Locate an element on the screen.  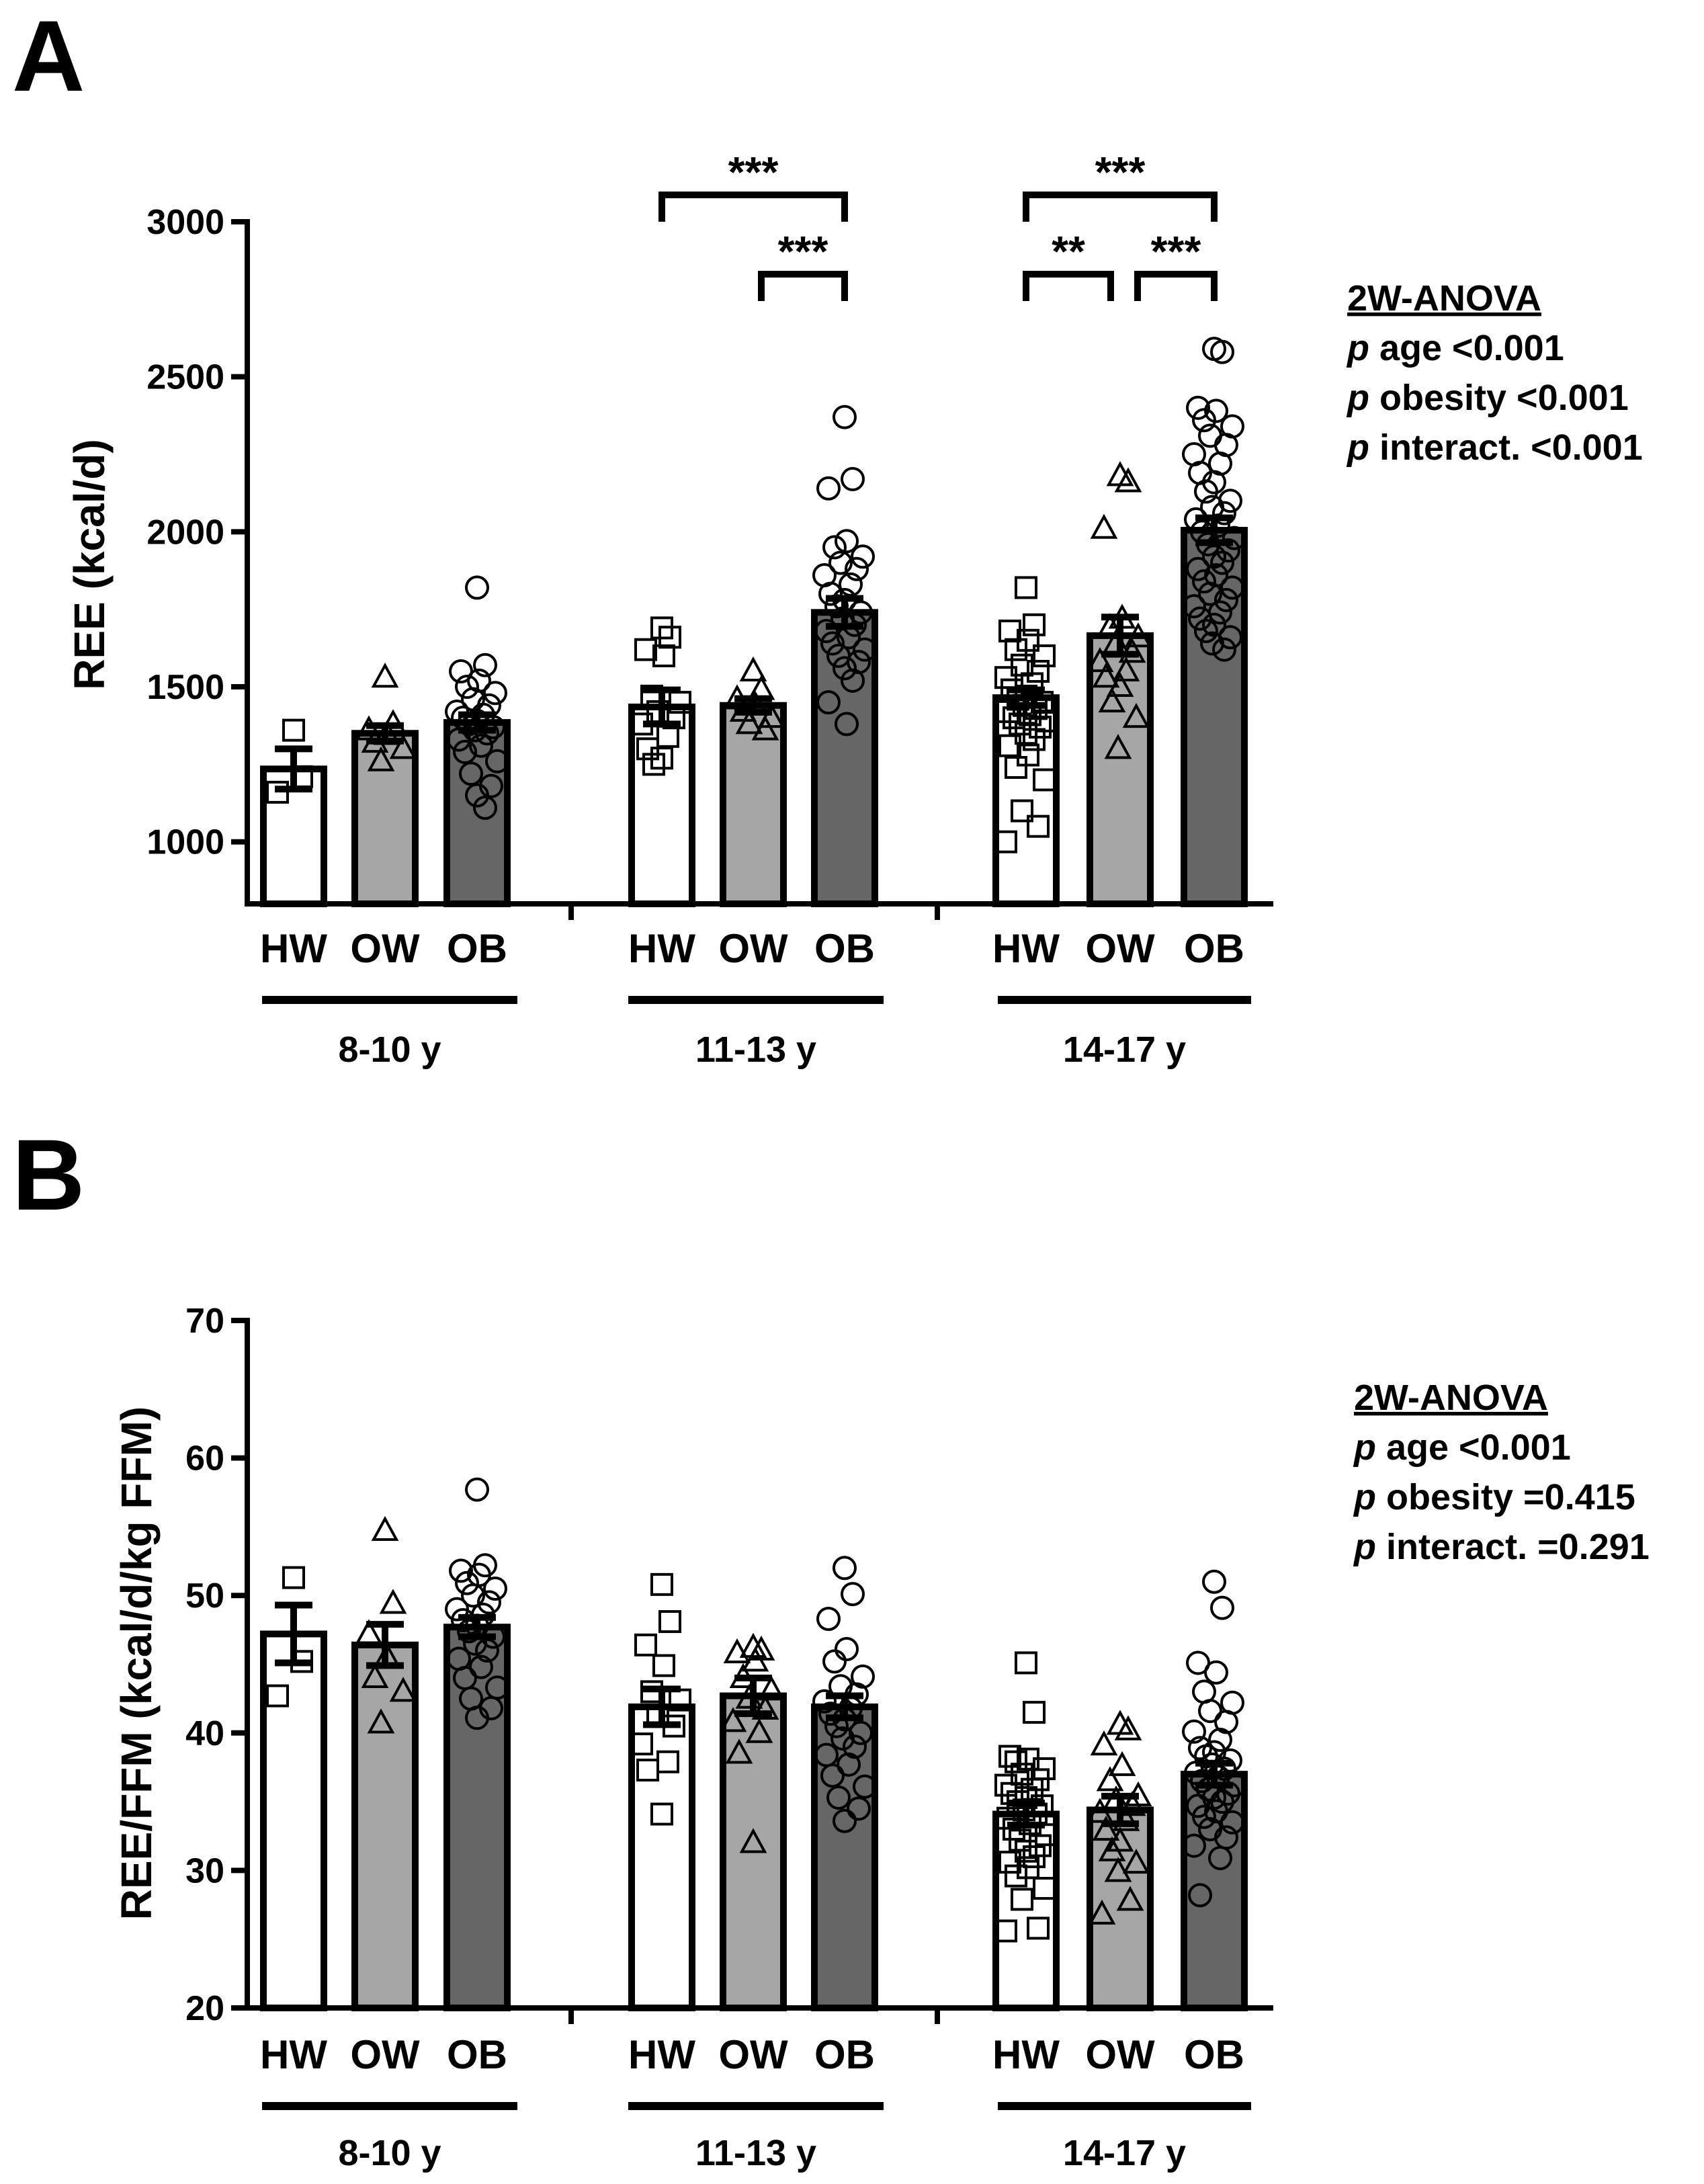
panel-b-error-bars is located at coordinates (754, 1715).